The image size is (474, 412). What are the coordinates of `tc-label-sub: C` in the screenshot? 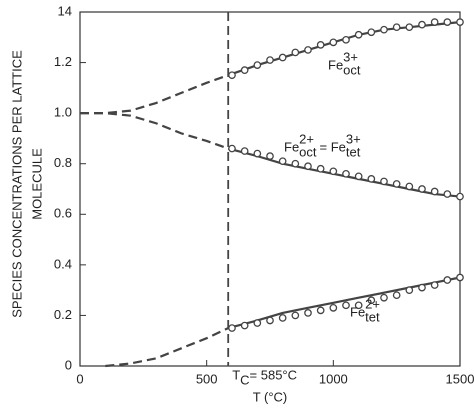 It's located at (244, 379).